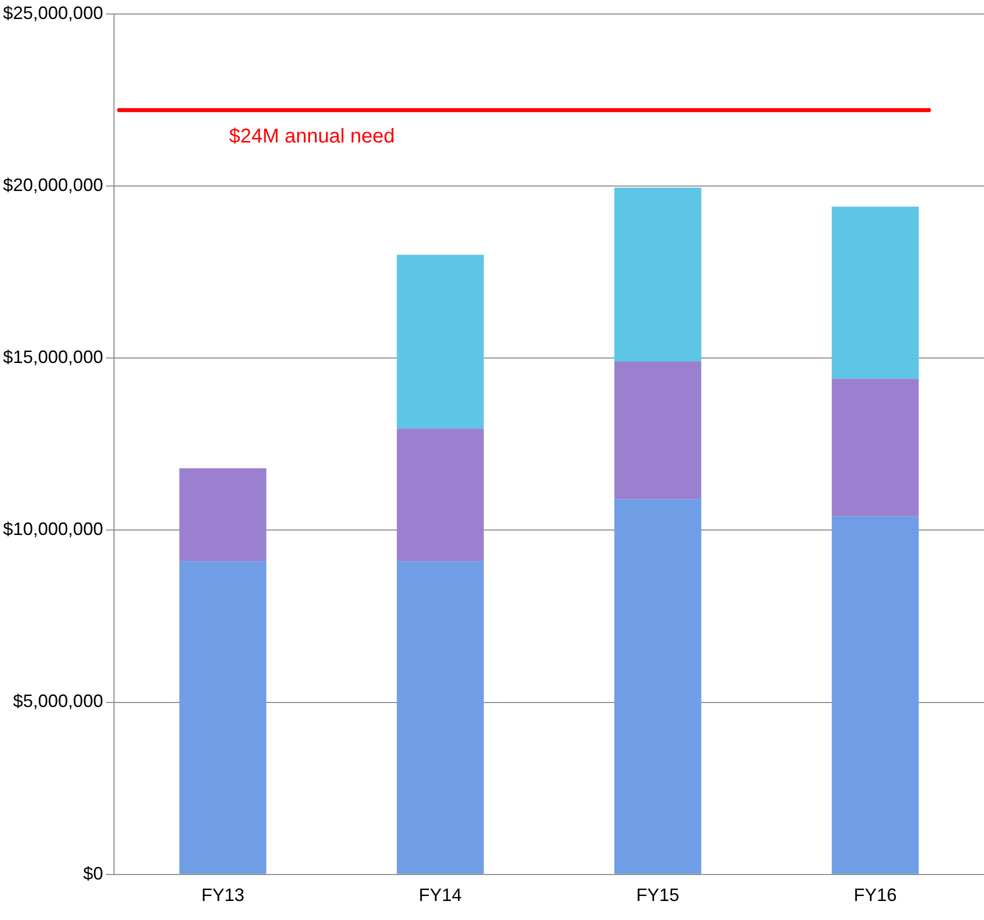 Image resolution: width=984 pixels, height=920 pixels. I want to click on x-tick-label: FY13, so click(222, 895).